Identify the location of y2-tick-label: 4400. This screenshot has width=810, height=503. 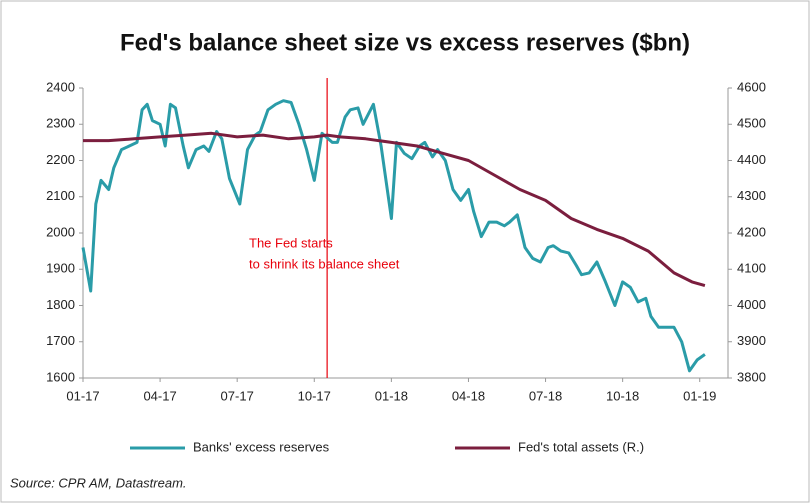
(751, 159).